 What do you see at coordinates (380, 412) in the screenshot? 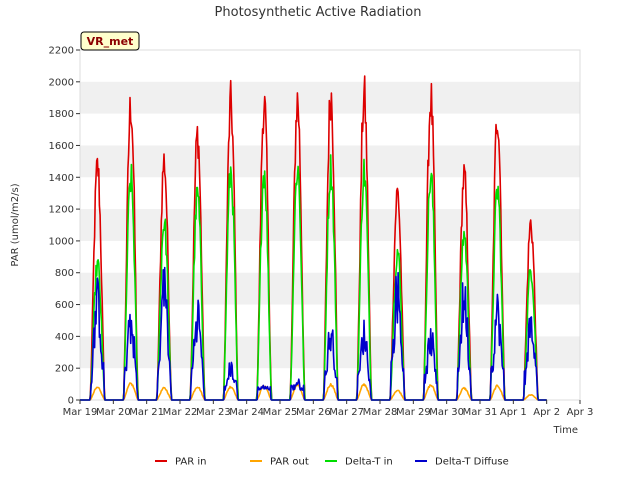
I see `x-tick-label: Mar 28` at bounding box center [380, 412].